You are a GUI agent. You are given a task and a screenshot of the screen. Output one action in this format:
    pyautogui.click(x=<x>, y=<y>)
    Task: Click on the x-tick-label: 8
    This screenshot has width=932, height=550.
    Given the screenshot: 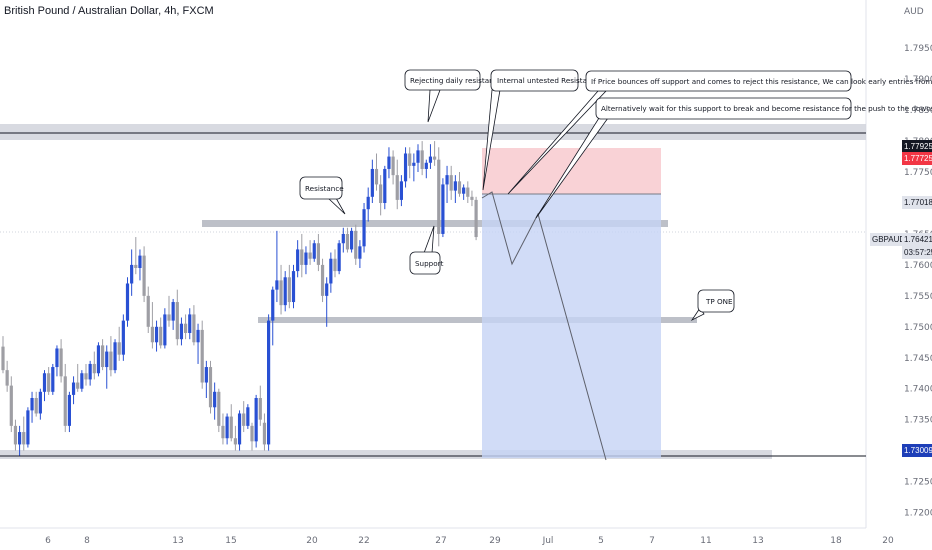 What is the action you would take?
    pyautogui.click(x=87, y=541)
    